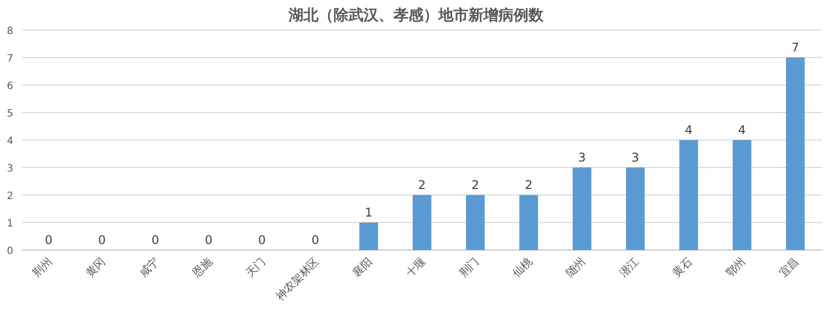 This screenshot has width=832, height=320. What do you see at coordinates (575, 267) in the screenshot?
I see `x-tick-label: 随州` at bounding box center [575, 267].